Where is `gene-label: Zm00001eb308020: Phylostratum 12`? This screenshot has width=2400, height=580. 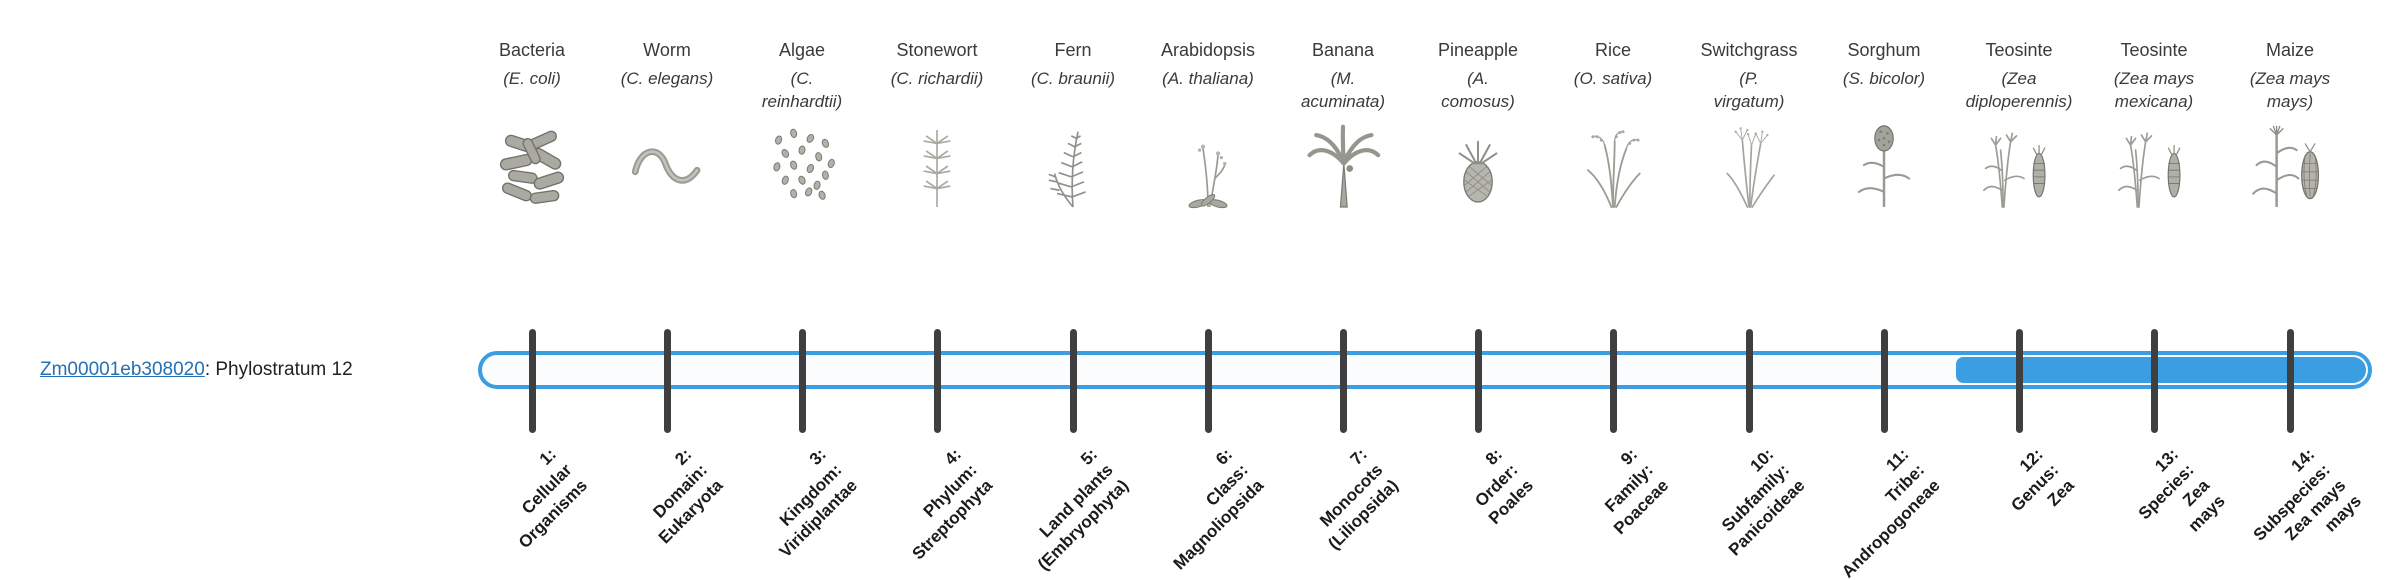 gene-label: Zm00001eb308020: Phylostratum 12 is located at coordinates (196, 370).